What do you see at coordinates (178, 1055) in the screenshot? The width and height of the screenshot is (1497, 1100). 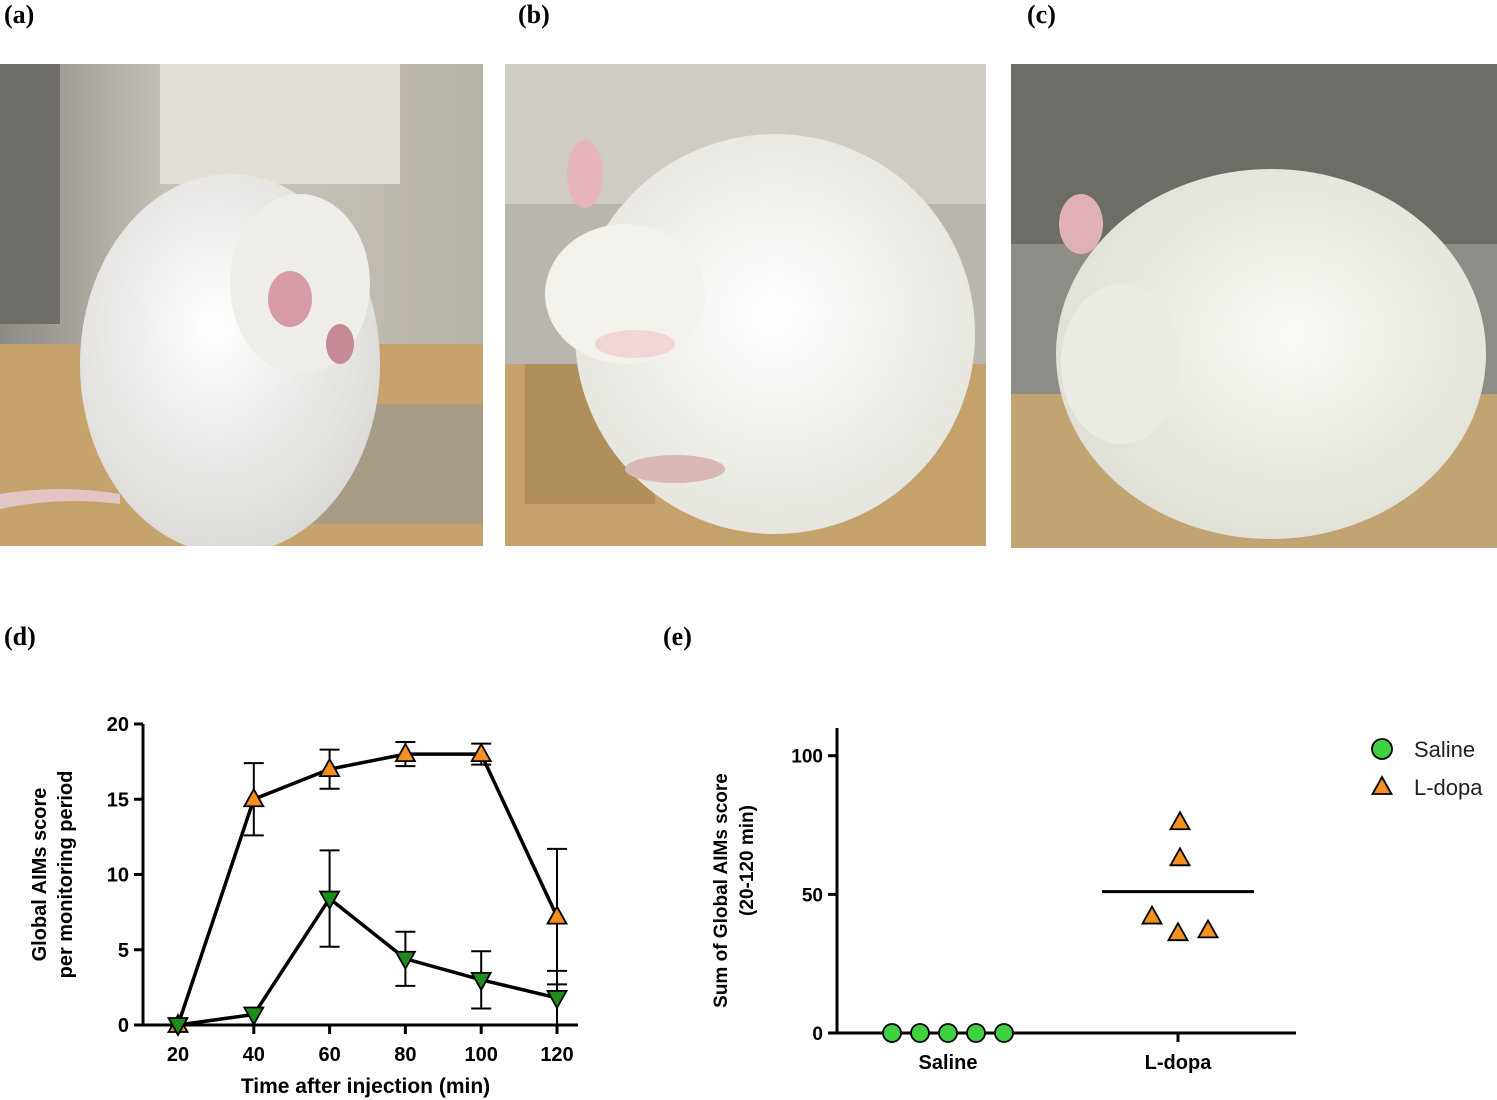 I see `chart-d-x-tick-label: 20` at bounding box center [178, 1055].